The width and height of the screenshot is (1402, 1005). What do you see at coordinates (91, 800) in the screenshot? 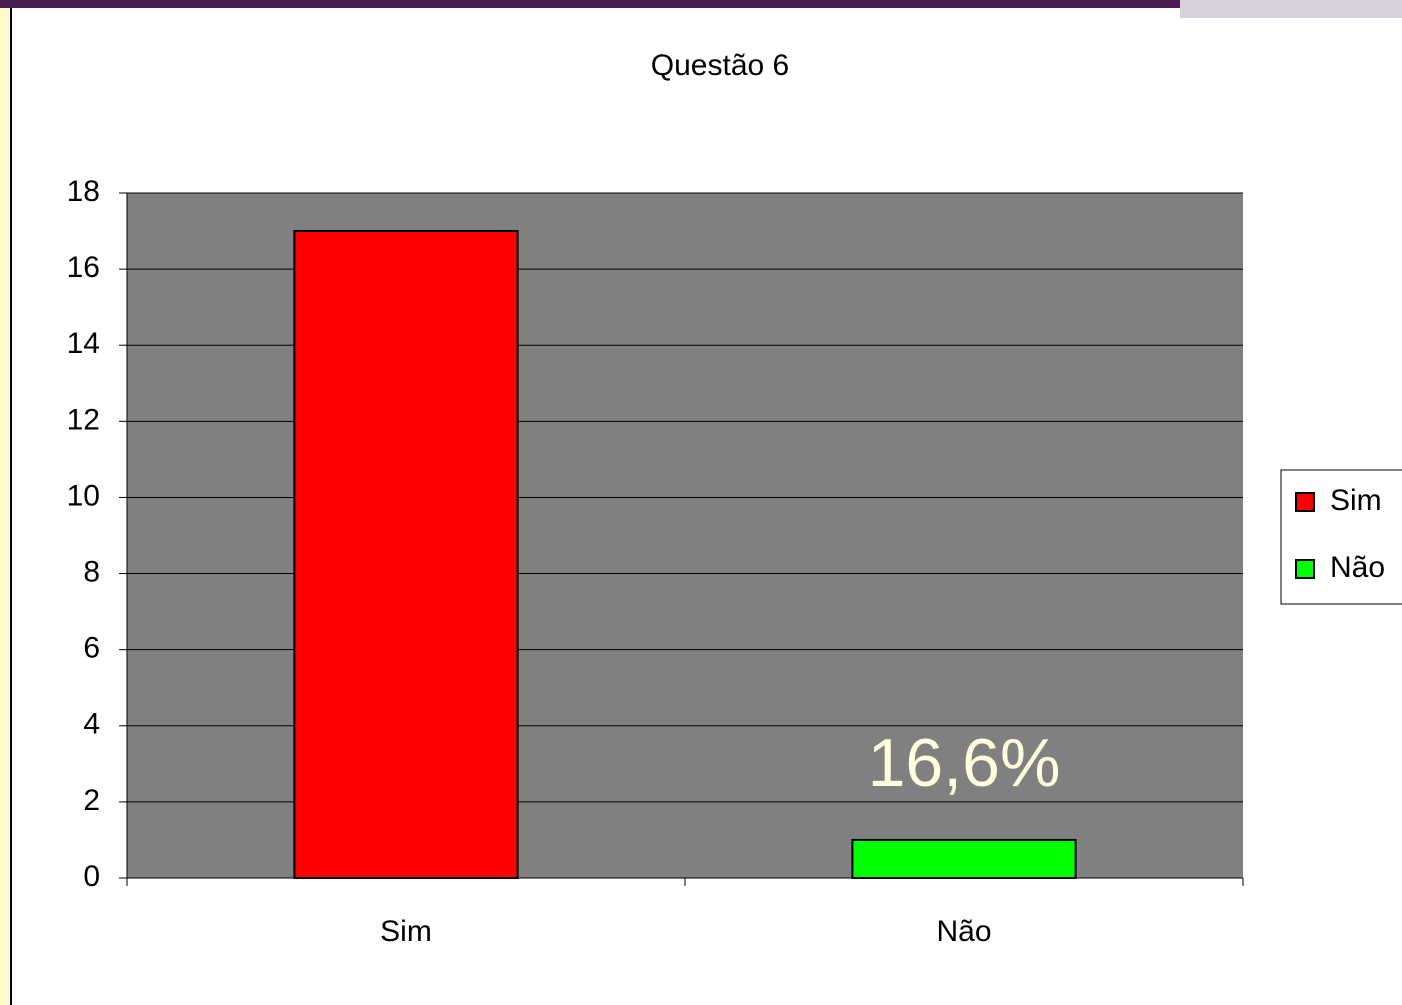
I see `y-tick-label: 2` at bounding box center [91, 800].